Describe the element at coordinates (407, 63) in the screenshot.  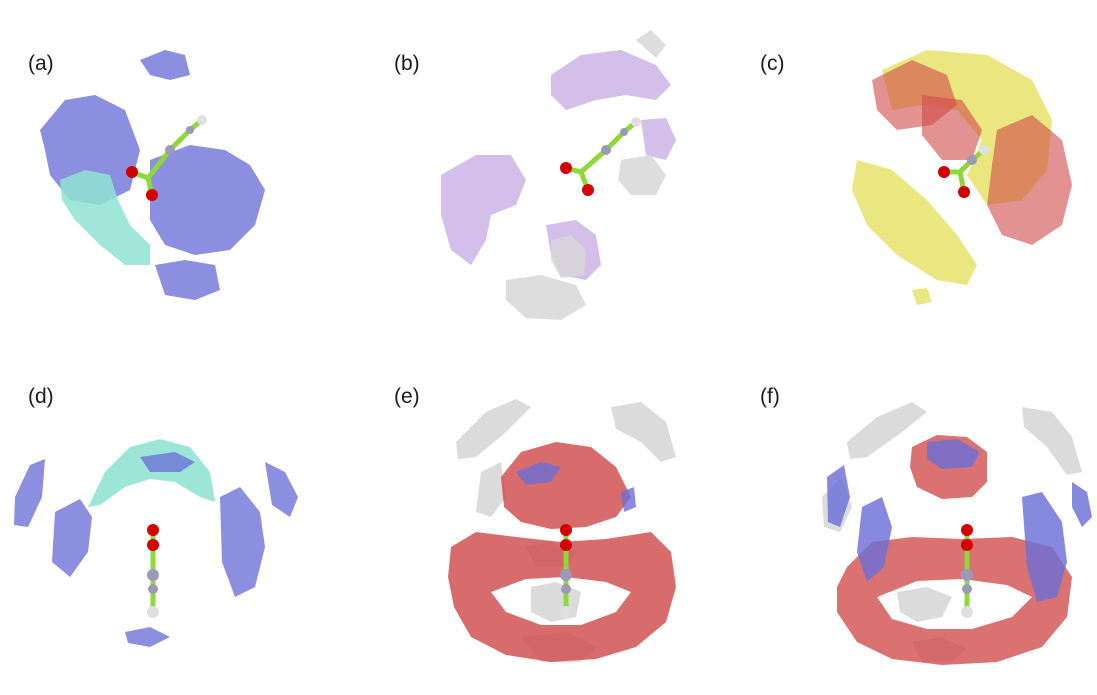
I see `panel-label: (b)` at that location.